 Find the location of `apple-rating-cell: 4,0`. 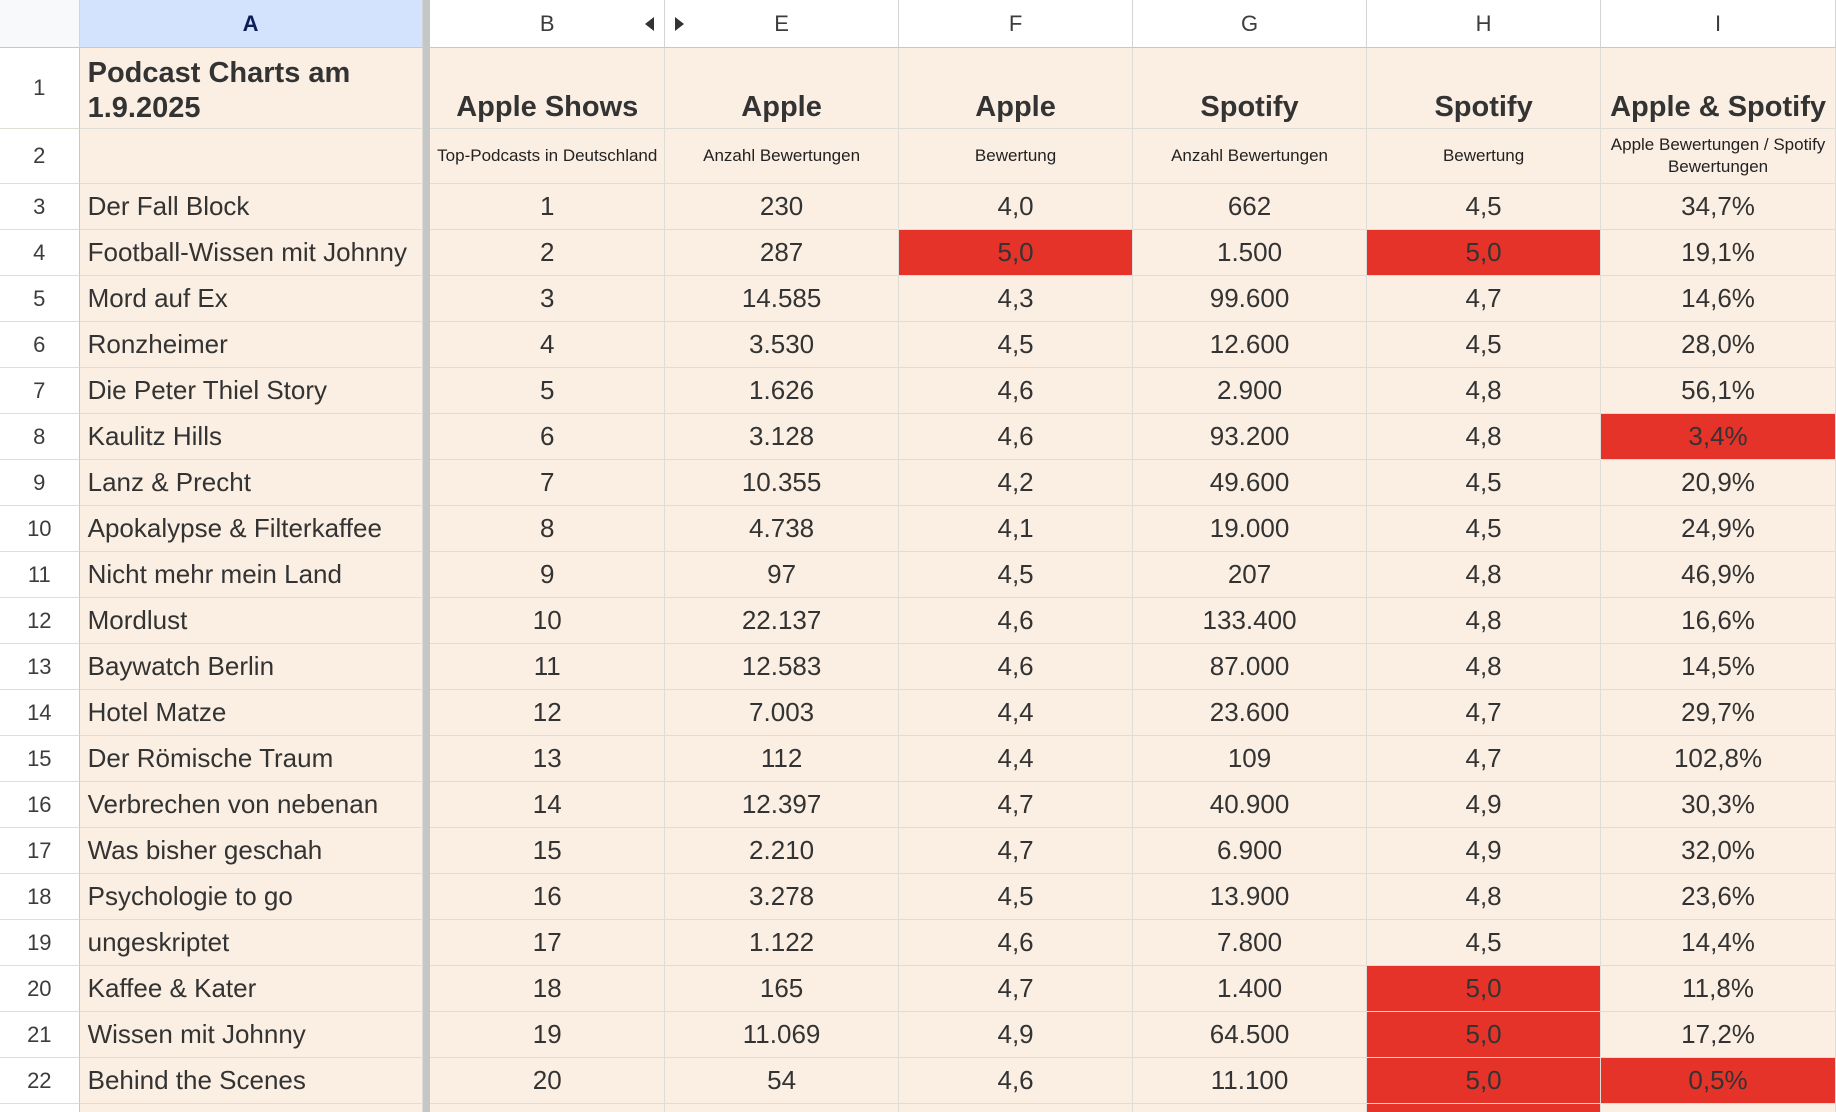

apple-rating-cell: 4,0 is located at coordinates (1016, 207).